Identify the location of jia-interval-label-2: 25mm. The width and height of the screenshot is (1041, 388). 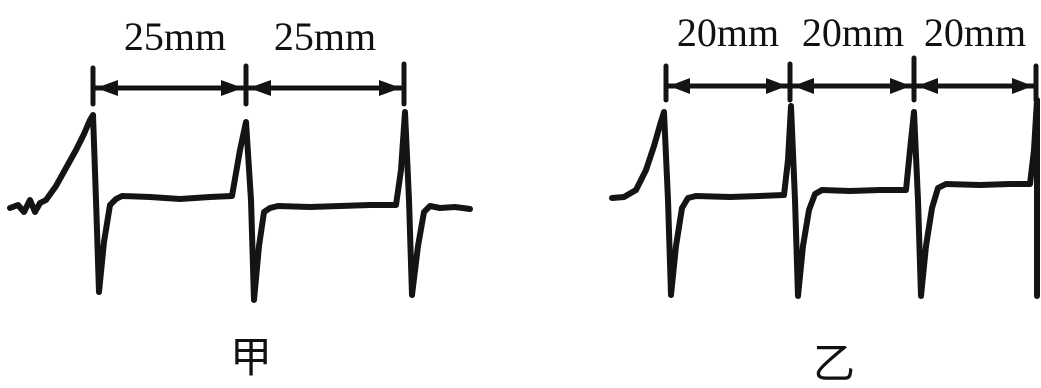
(325, 36).